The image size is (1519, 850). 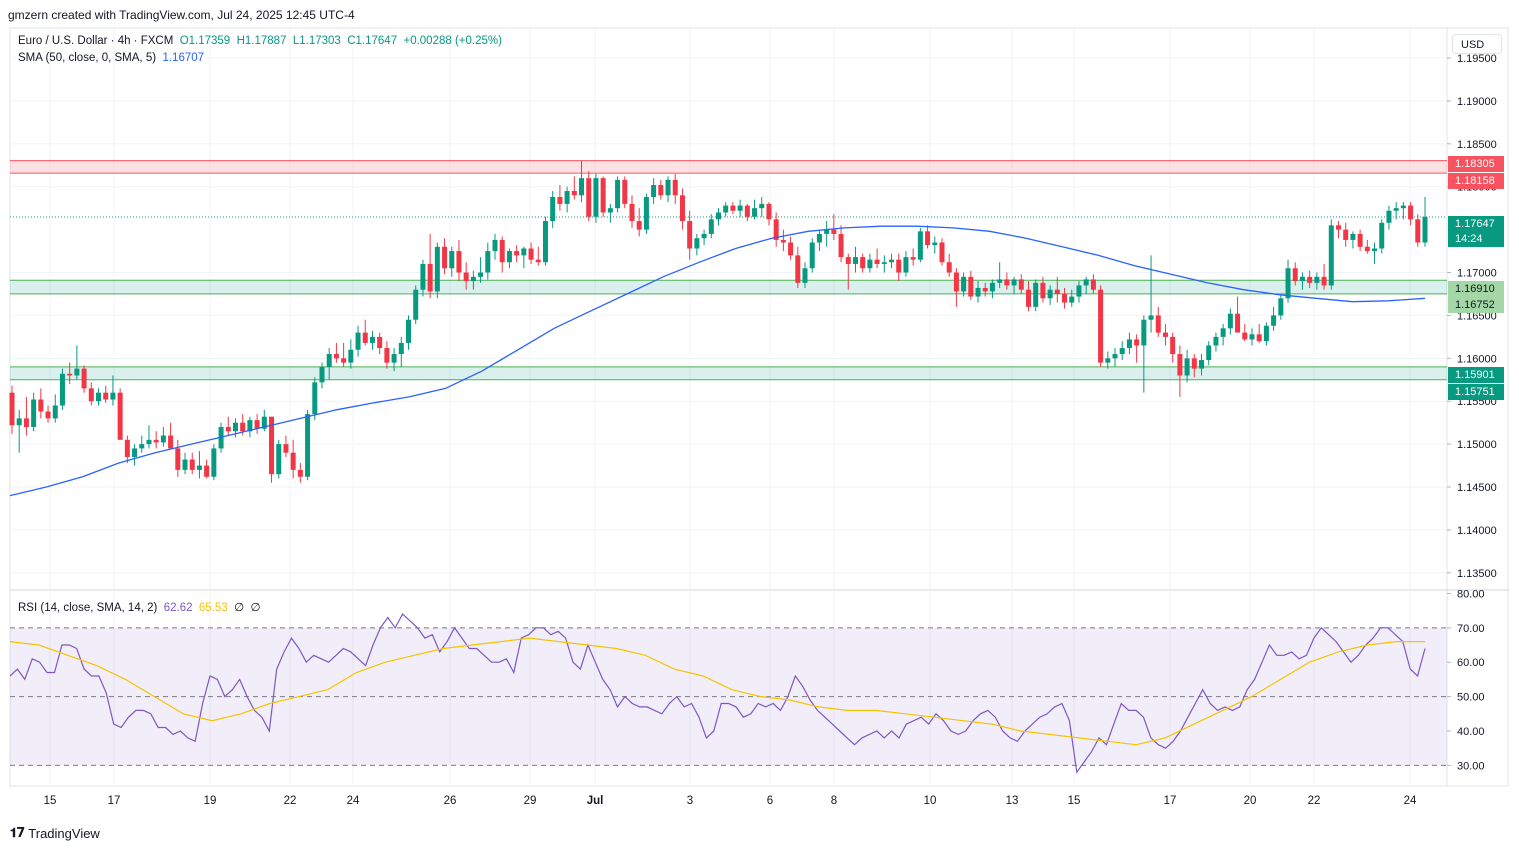 What do you see at coordinates (770, 801) in the screenshot?
I see `time-tick-label: 6` at bounding box center [770, 801].